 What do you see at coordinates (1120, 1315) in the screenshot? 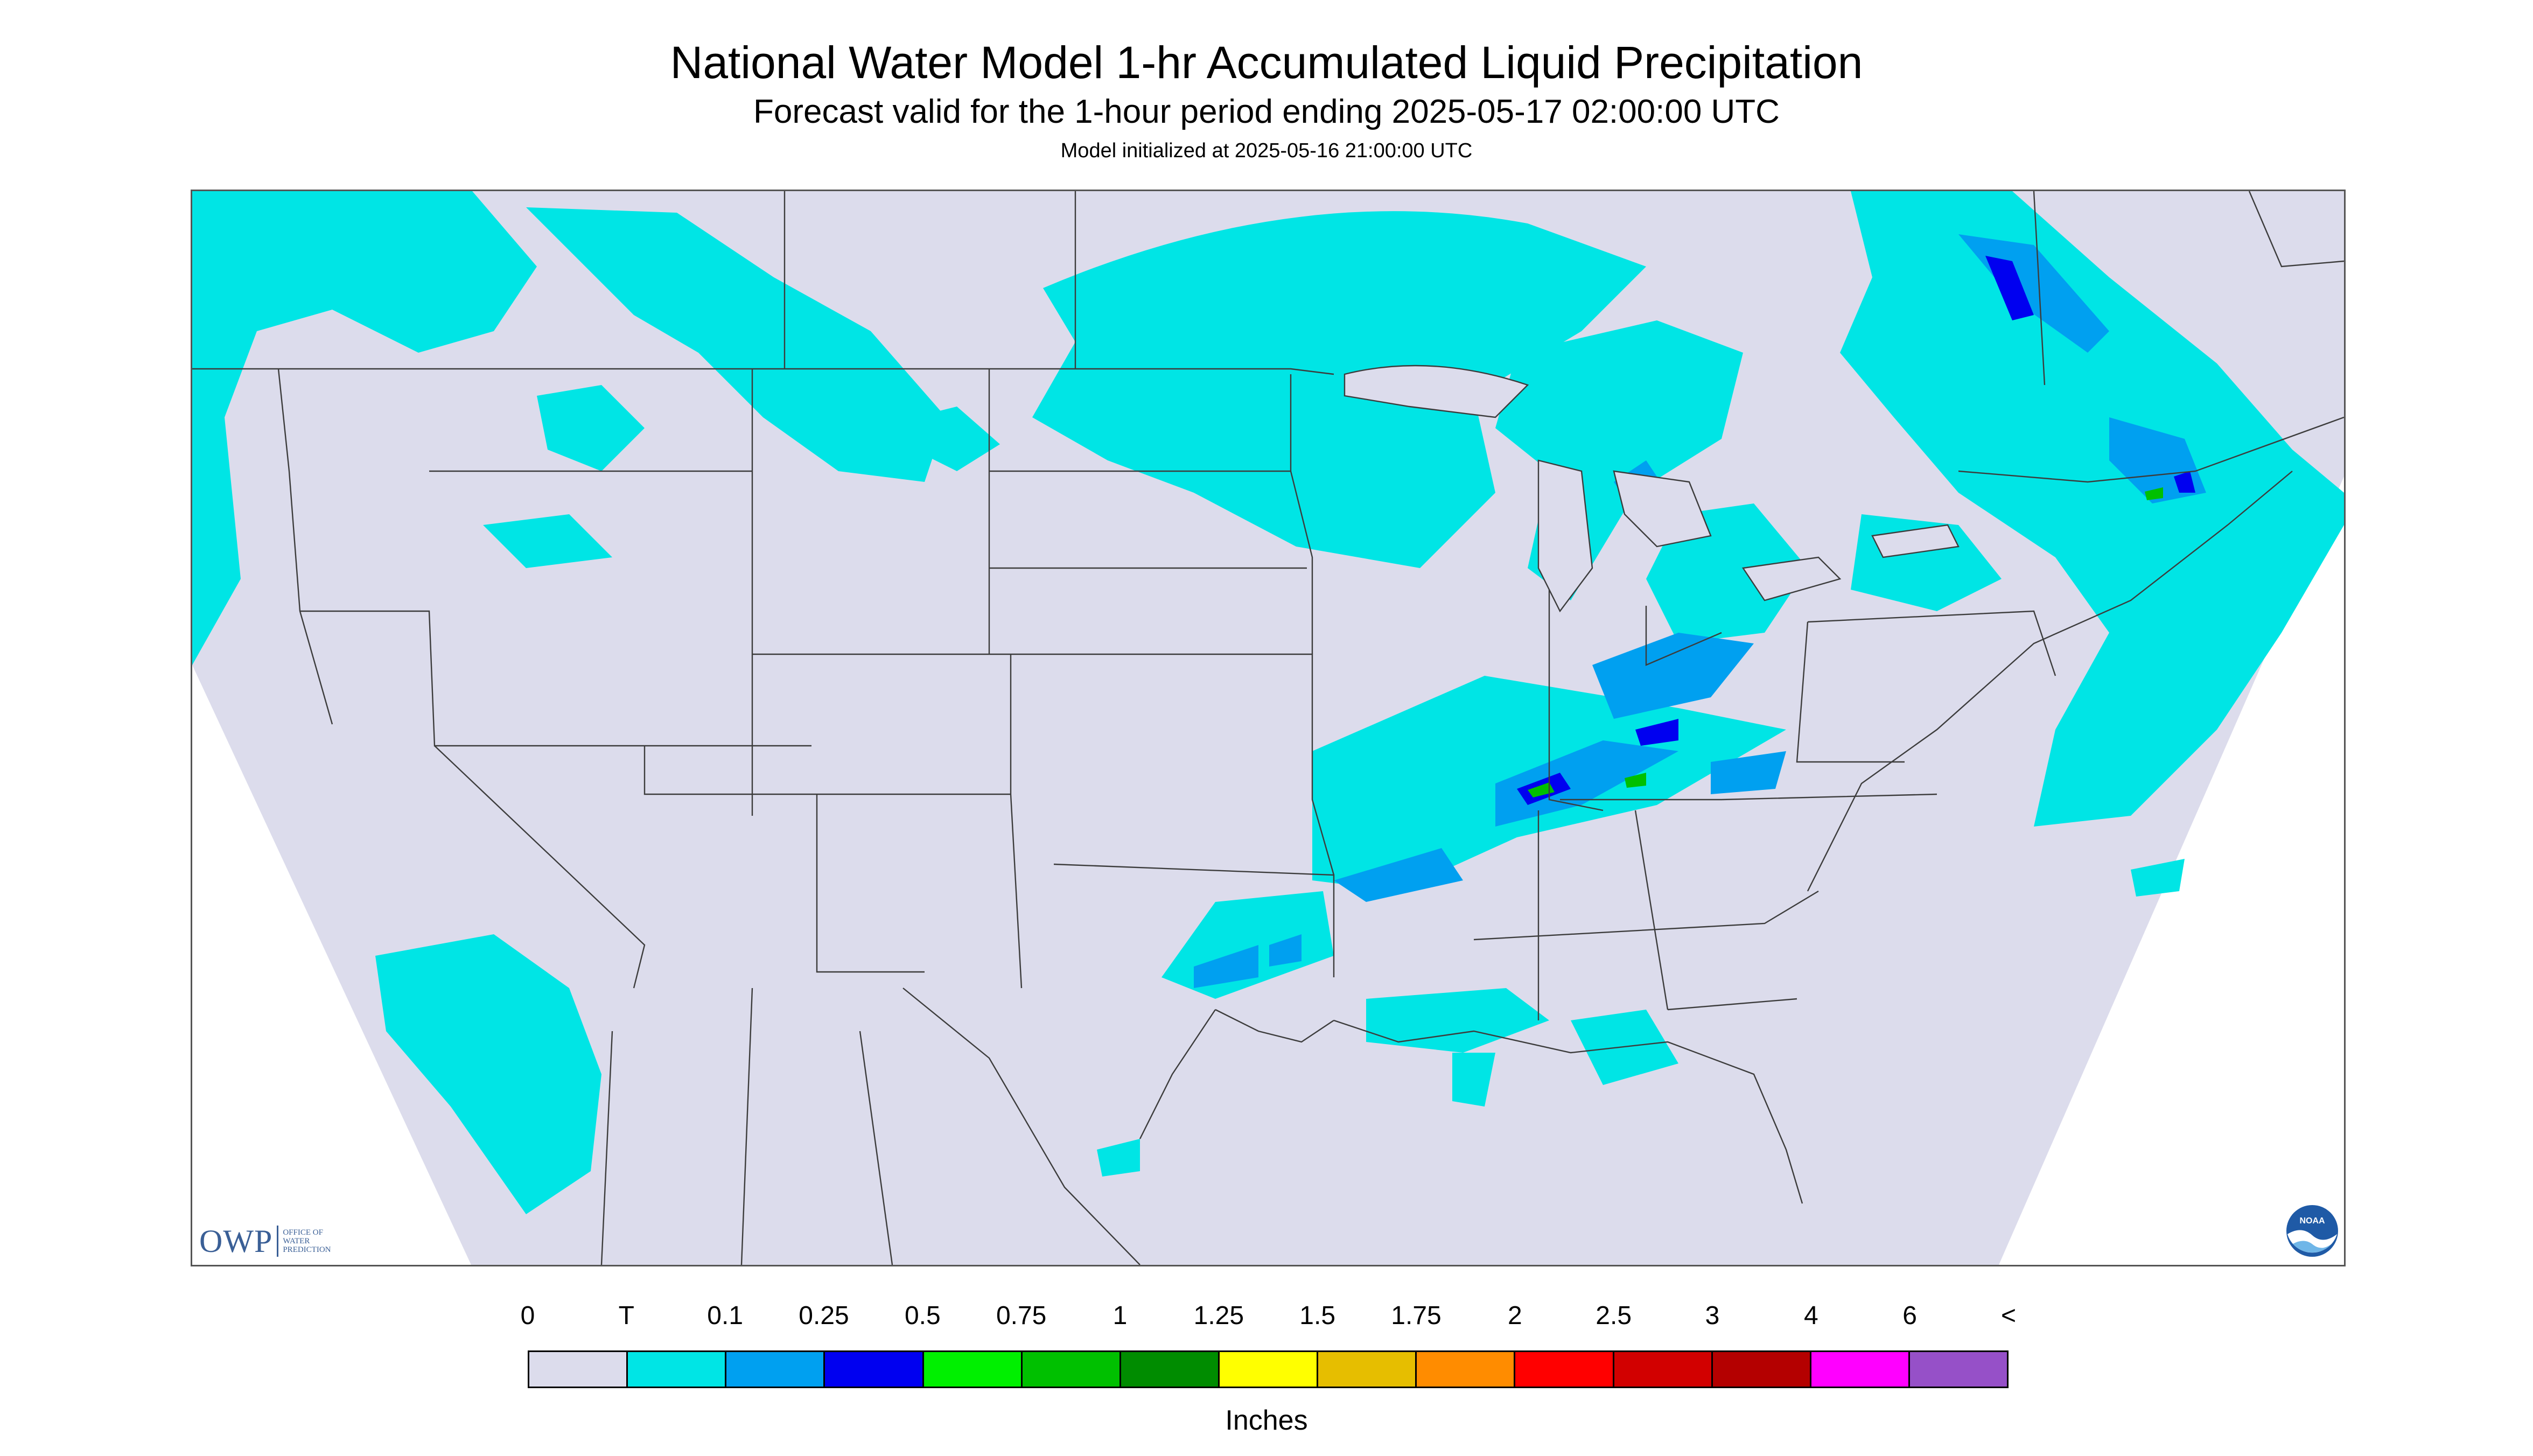
I see `legend-tick-label: 1` at bounding box center [1120, 1315].